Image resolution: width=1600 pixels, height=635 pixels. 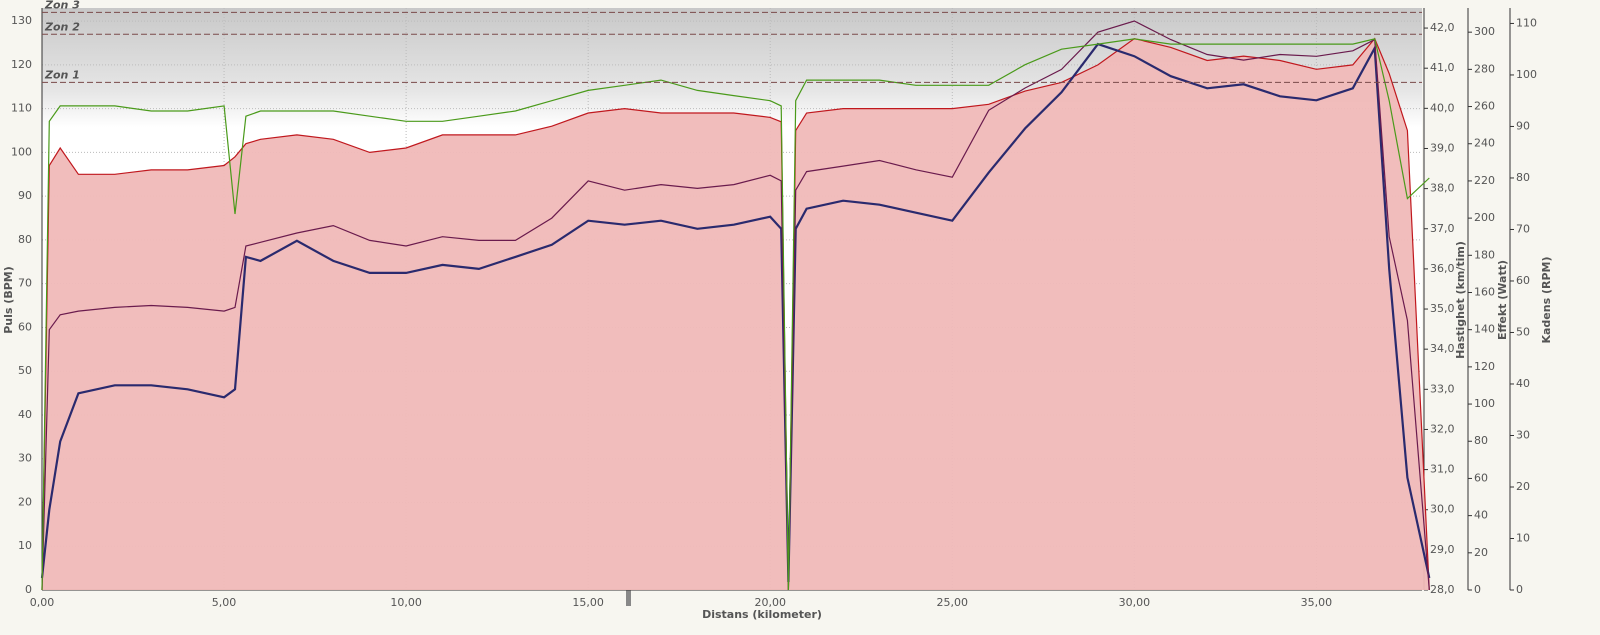 I want to click on y-tick-label: 29,0, so click(x=1442, y=549).